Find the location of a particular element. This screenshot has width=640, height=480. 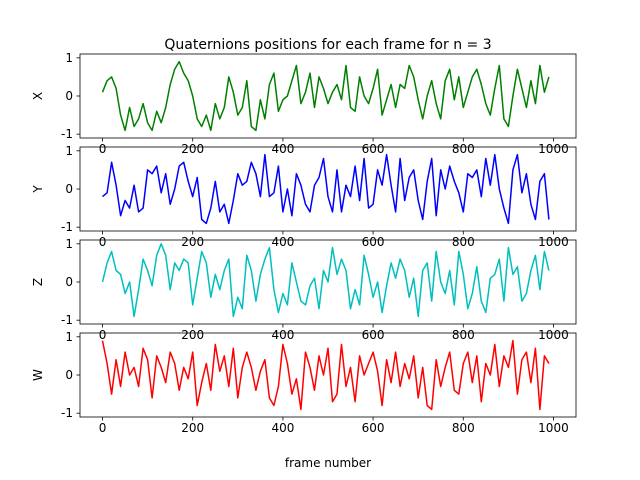

y-axis-label-y: Y is located at coordinates (38, 189).